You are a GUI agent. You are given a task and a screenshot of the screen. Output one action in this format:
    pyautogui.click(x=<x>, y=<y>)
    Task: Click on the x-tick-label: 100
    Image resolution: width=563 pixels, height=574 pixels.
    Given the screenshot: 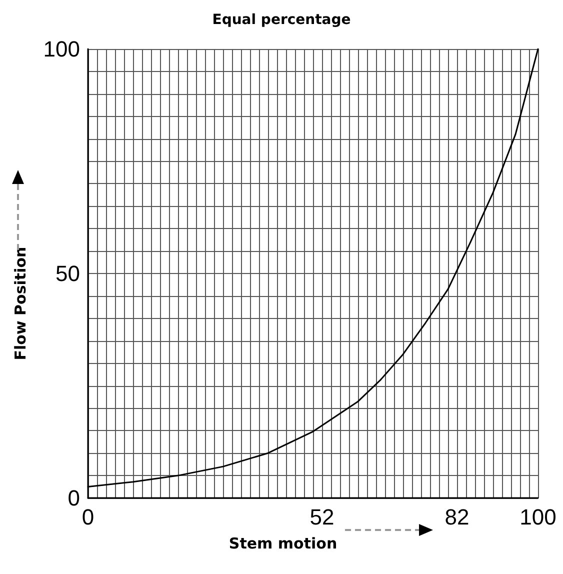 What is the action you would take?
    pyautogui.click(x=538, y=517)
    